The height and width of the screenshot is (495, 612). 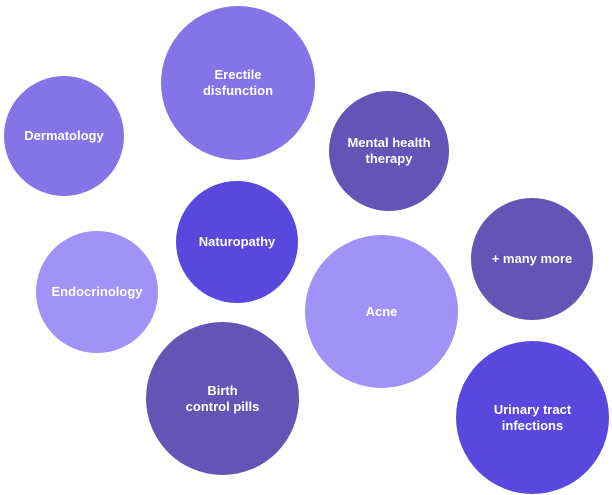 I want to click on bubble-label: Erectile disfunction, so click(x=238, y=82).